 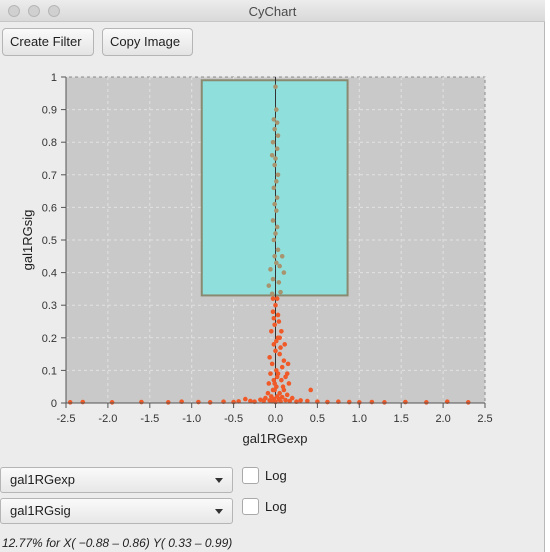 What do you see at coordinates (49, 339) in the screenshot?
I see `y-tick-label: 0.2` at bounding box center [49, 339].